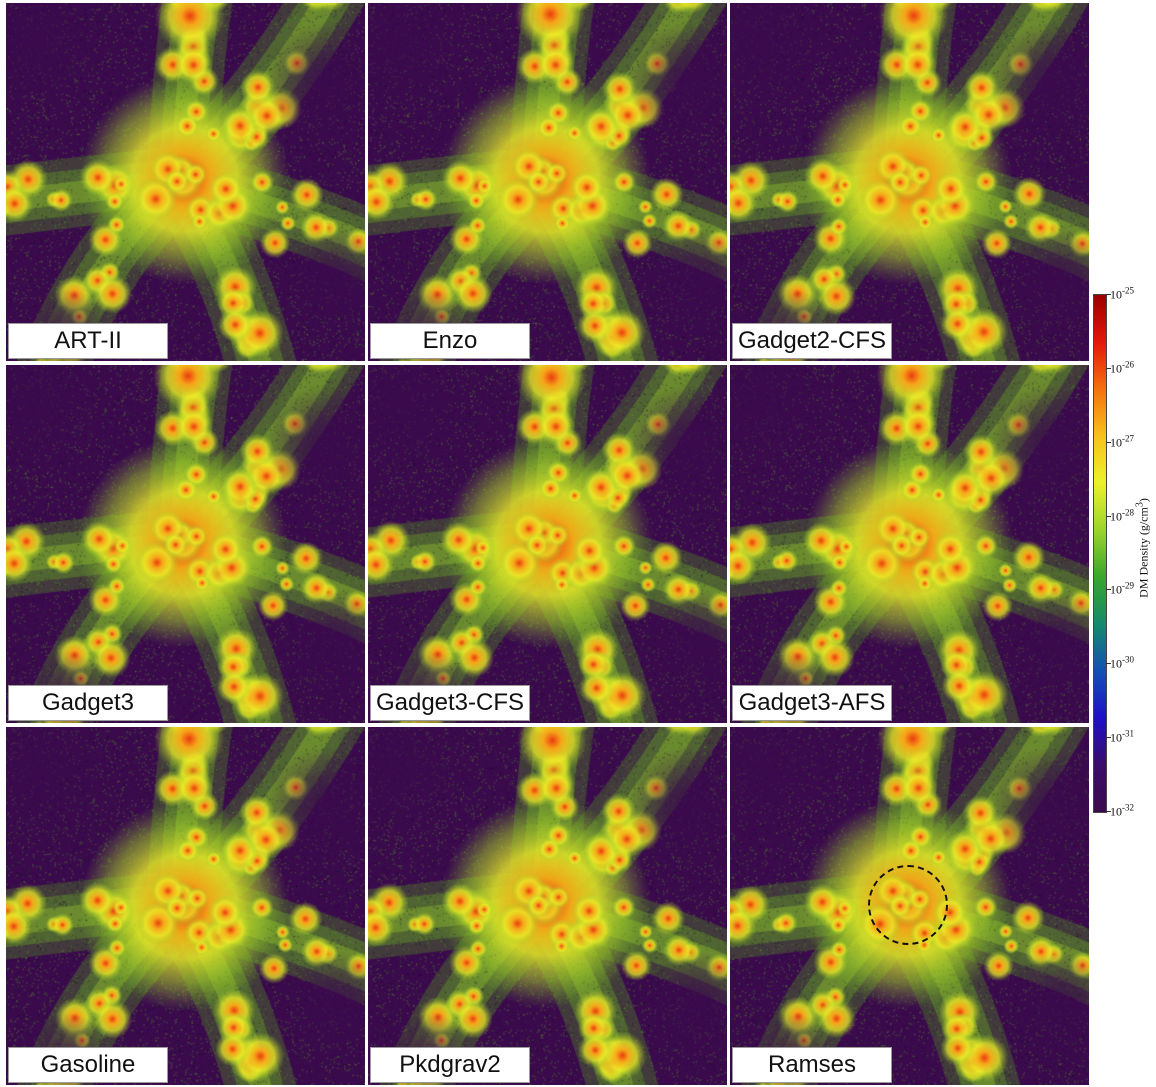  What do you see at coordinates (1142, 548) in the screenshot?
I see `colorbar-title: DM Density (g/cm3)` at bounding box center [1142, 548].